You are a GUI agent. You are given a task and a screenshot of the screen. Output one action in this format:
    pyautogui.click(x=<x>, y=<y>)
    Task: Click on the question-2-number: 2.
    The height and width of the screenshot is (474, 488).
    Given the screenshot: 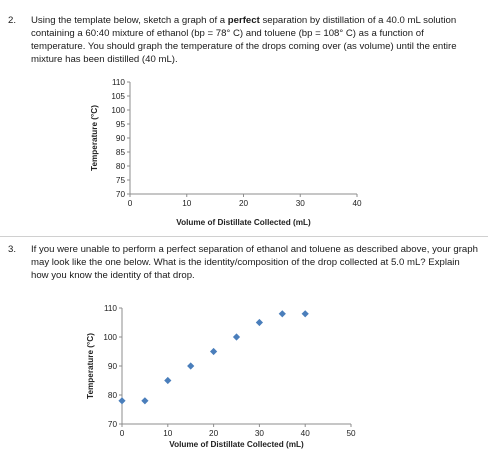 What is the action you would take?
    pyautogui.click(x=12, y=20)
    